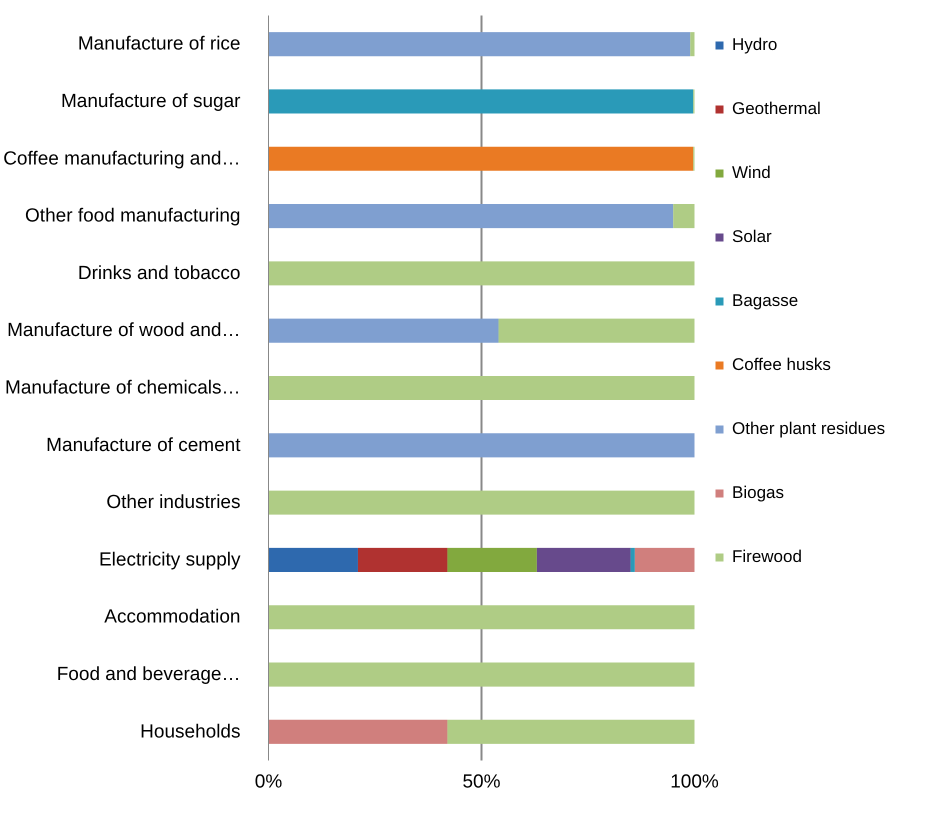  Describe the element at coordinates (151, 101) in the screenshot. I see `y-tick-label: Manufacture of sugar` at that location.